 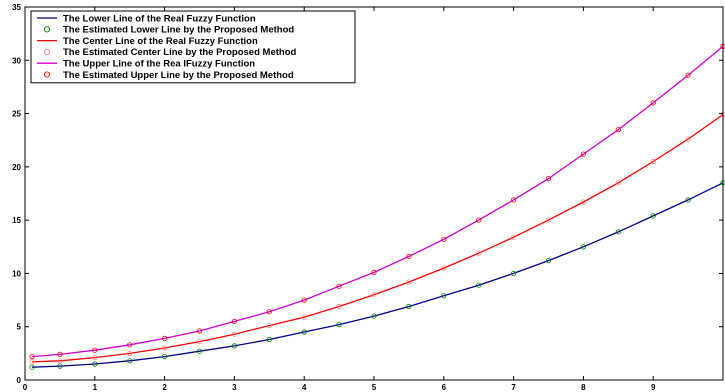 What do you see at coordinates (16, 114) in the screenshot?
I see `y-tick-label: 25` at bounding box center [16, 114].